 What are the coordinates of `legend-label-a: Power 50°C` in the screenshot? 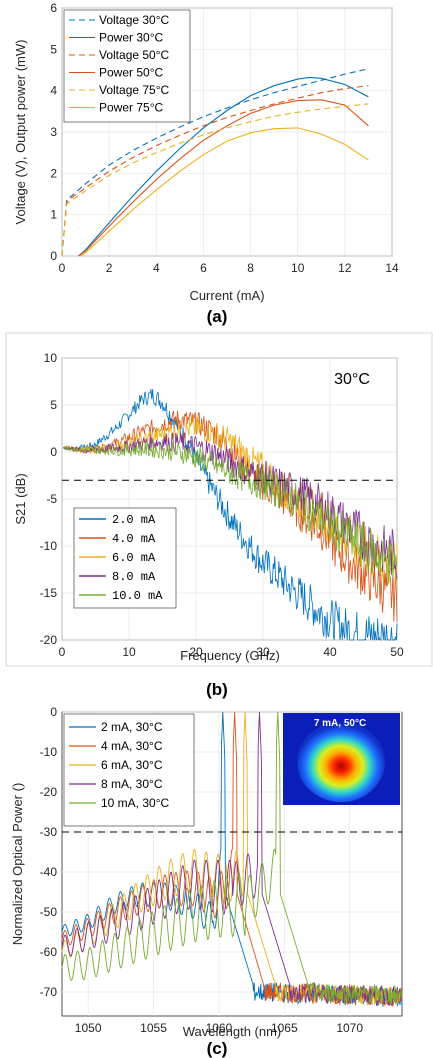 It's located at (131, 73).